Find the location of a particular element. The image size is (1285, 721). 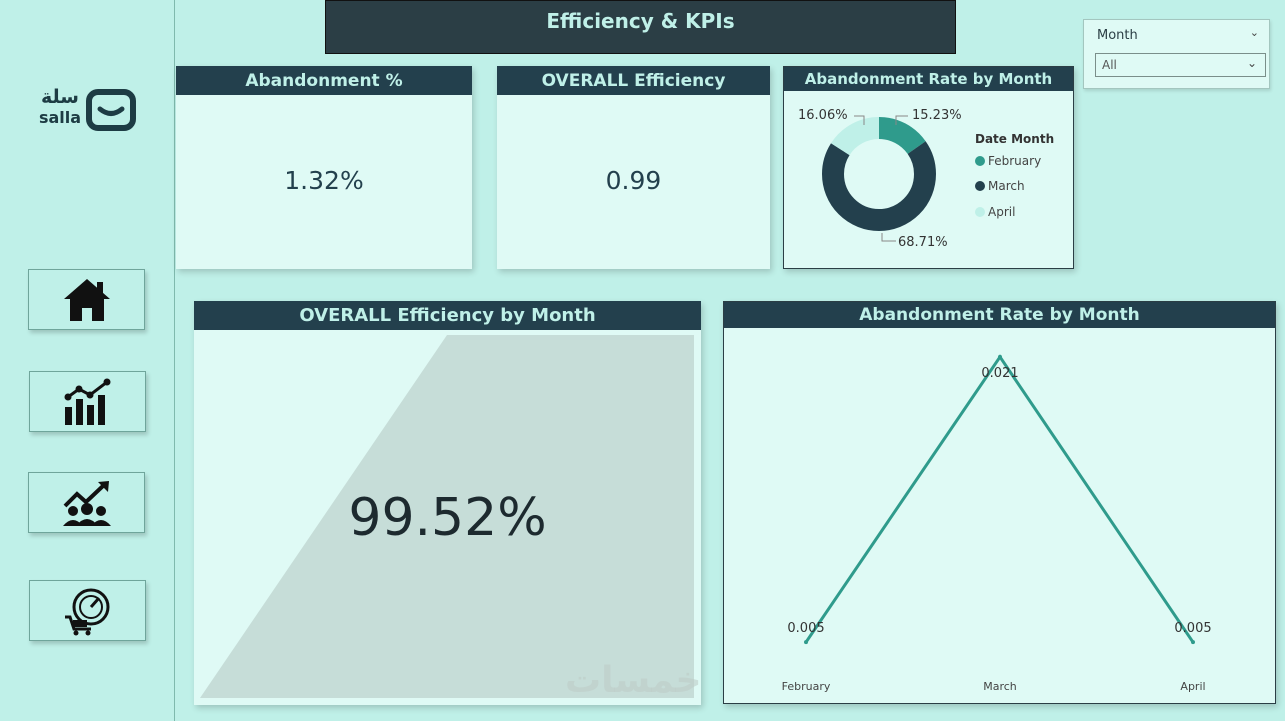

legend-label: April is located at coordinates (1002, 212).